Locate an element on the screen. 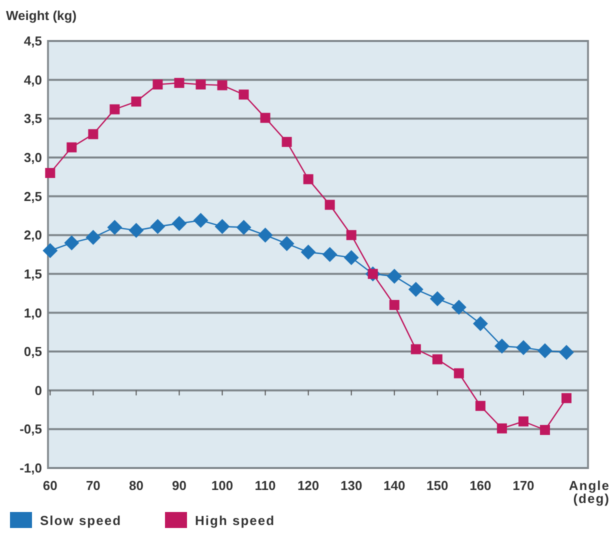 Image resolution: width=616 pixels, height=537 pixels. x-tick-label: 120 is located at coordinates (308, 485).